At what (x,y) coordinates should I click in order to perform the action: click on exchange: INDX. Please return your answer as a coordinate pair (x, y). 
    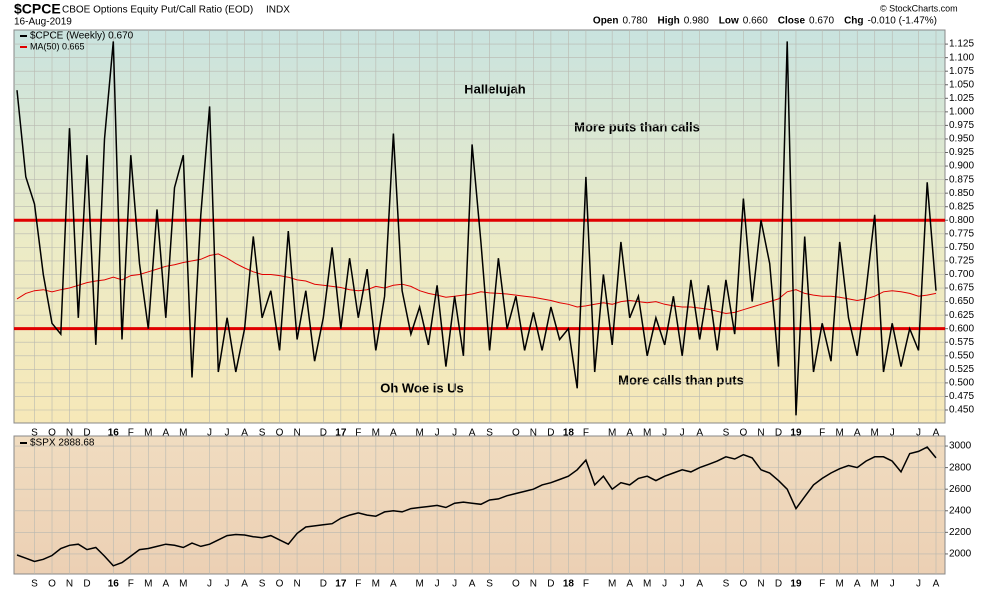
    Looking at the image, I should click on (278, 10).